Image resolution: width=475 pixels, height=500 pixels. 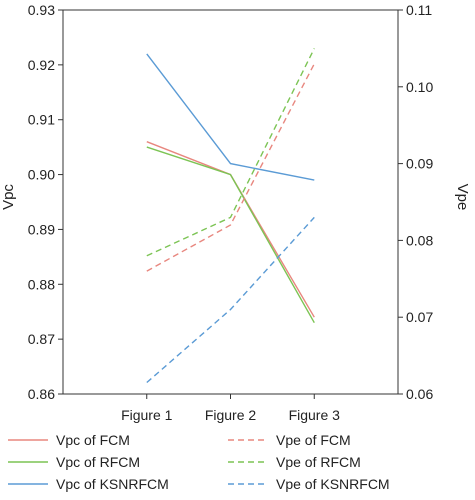 I want to click on left-tick-label: 0.92, so click(x=41, y=65).